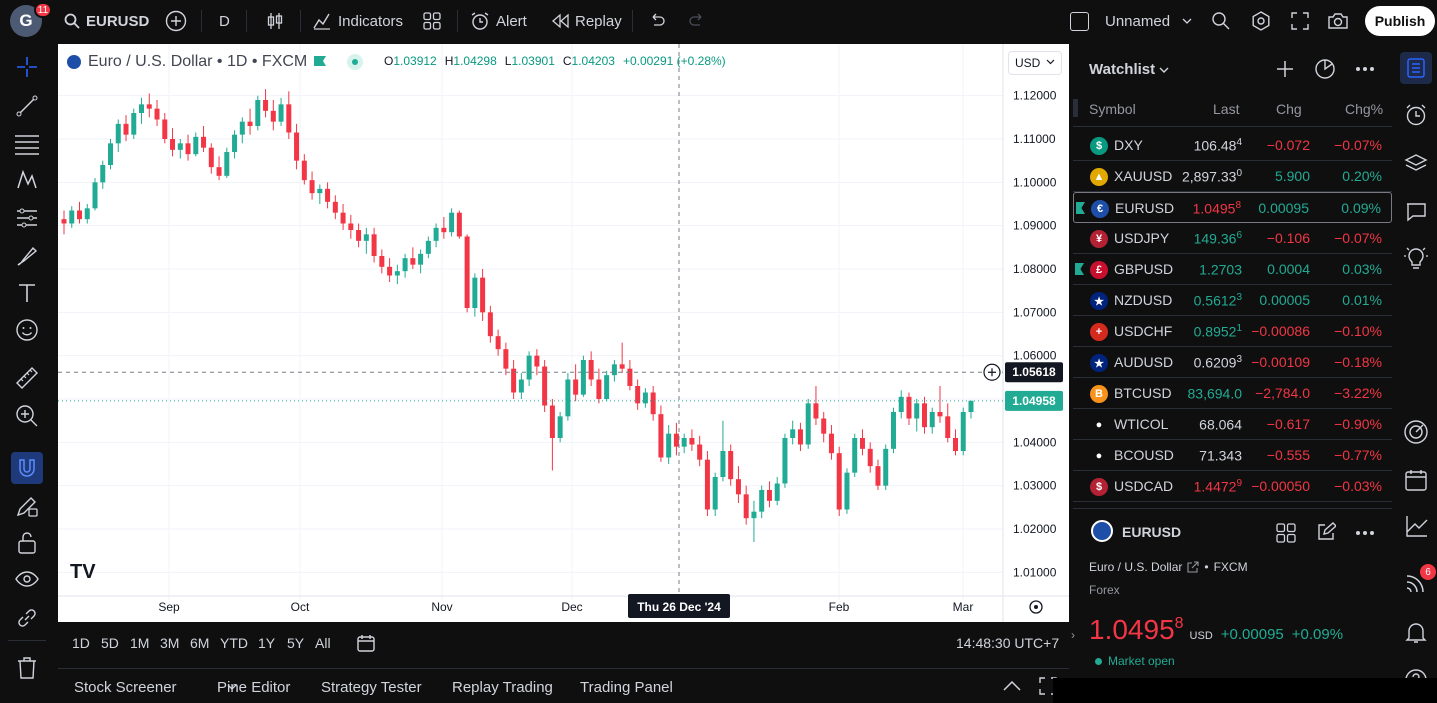 The width and height of the screenshot is (1437, 703). I want to click on watchlist-row: + USDCHF 0.89521 −0.00086 −0.10%, so click(1232, 331).